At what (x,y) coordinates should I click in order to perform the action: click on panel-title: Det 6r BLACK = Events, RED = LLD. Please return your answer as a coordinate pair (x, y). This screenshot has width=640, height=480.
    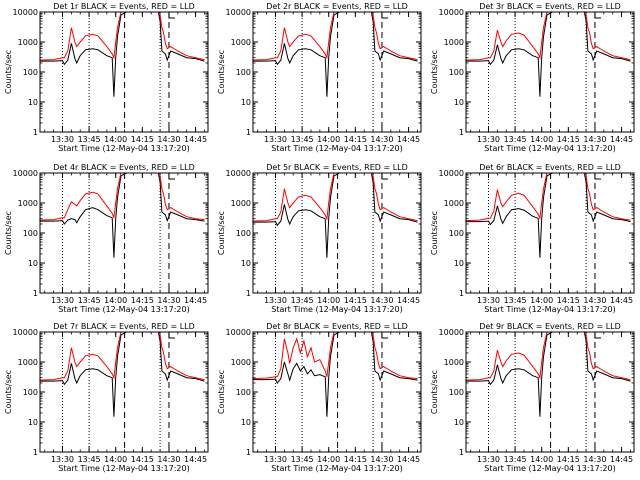
    Looking at the image, I should click on (550, 167).